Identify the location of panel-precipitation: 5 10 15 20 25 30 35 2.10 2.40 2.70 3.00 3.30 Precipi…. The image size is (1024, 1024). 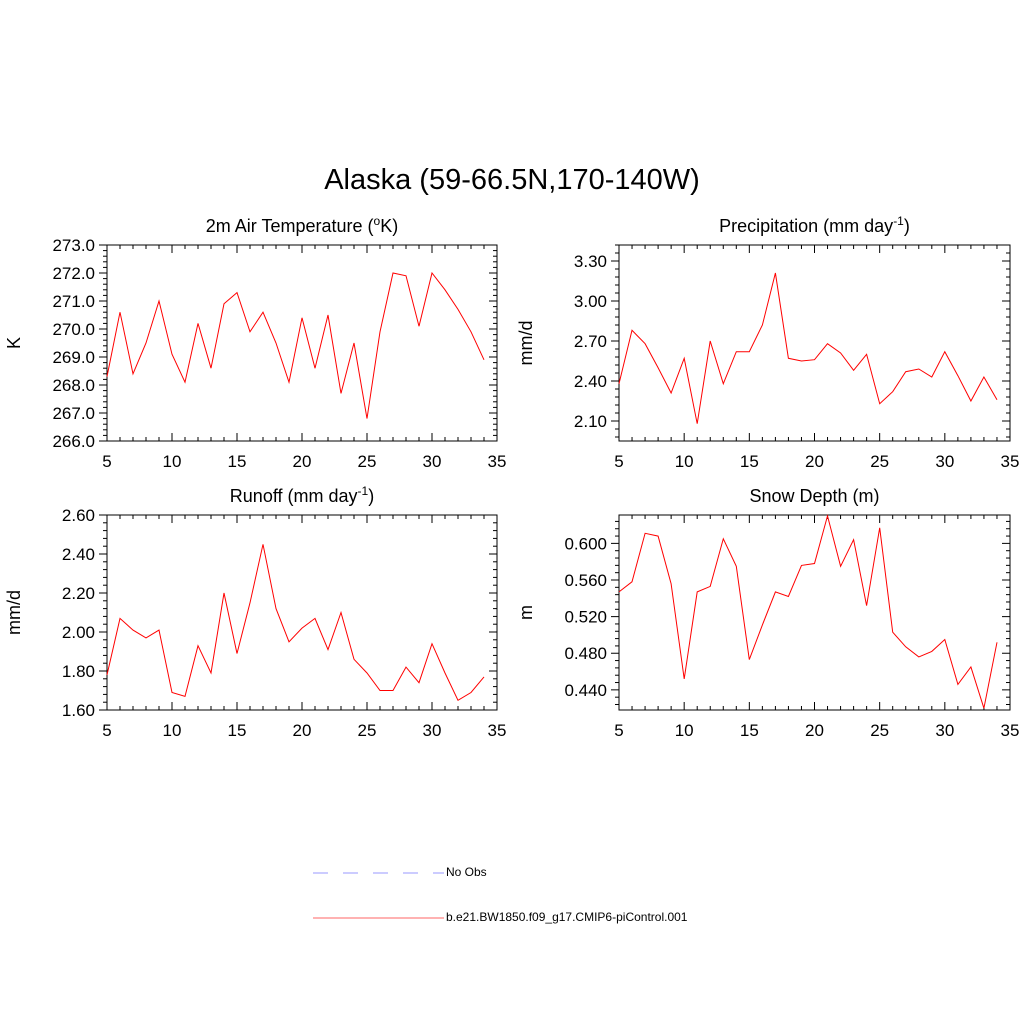
(767, 342).